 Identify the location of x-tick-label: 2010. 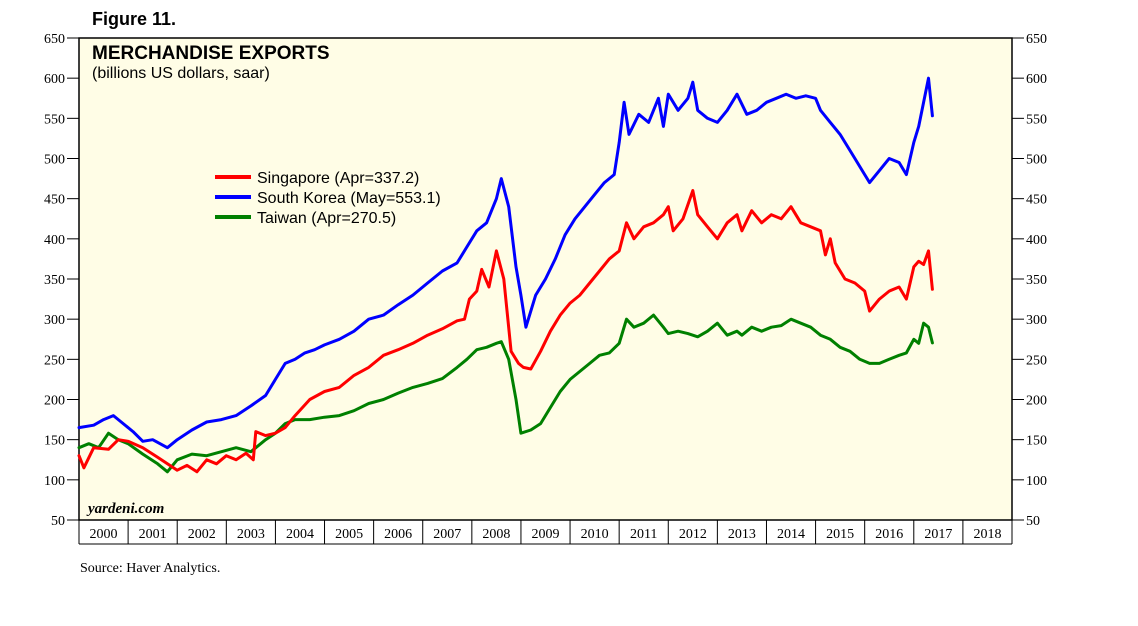
(595, 534).